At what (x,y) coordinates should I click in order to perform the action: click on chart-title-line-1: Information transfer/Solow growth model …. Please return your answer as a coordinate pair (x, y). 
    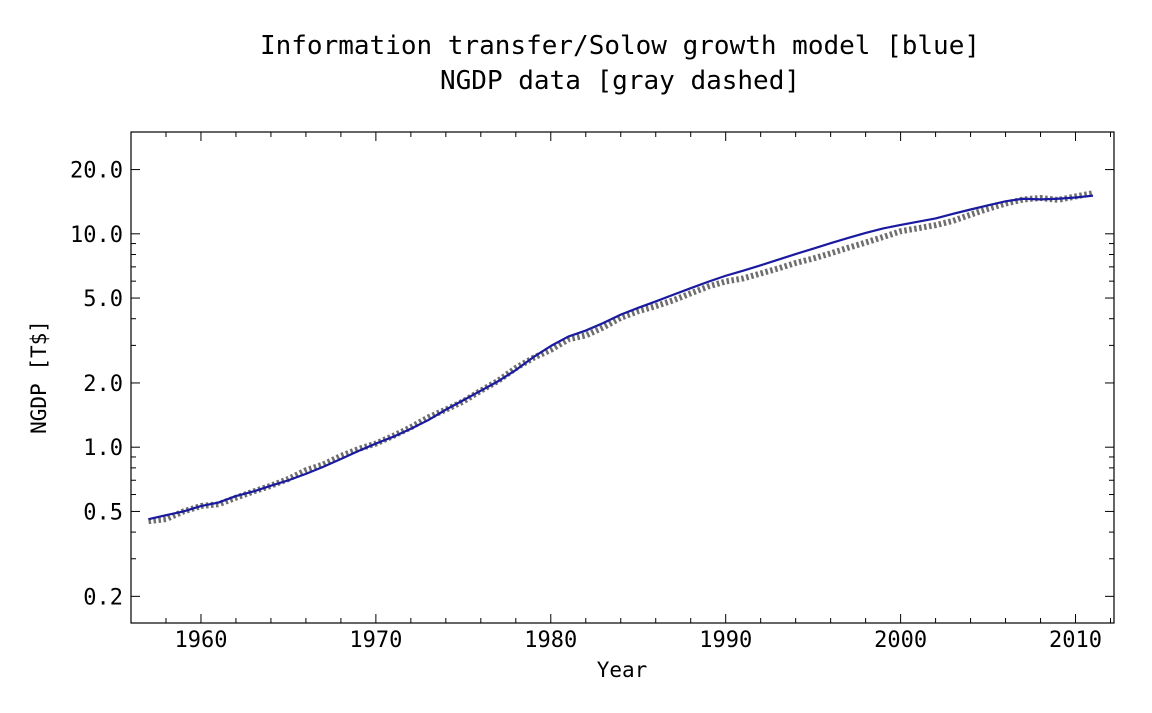
    Looking at the image, I should click on (620, 46).